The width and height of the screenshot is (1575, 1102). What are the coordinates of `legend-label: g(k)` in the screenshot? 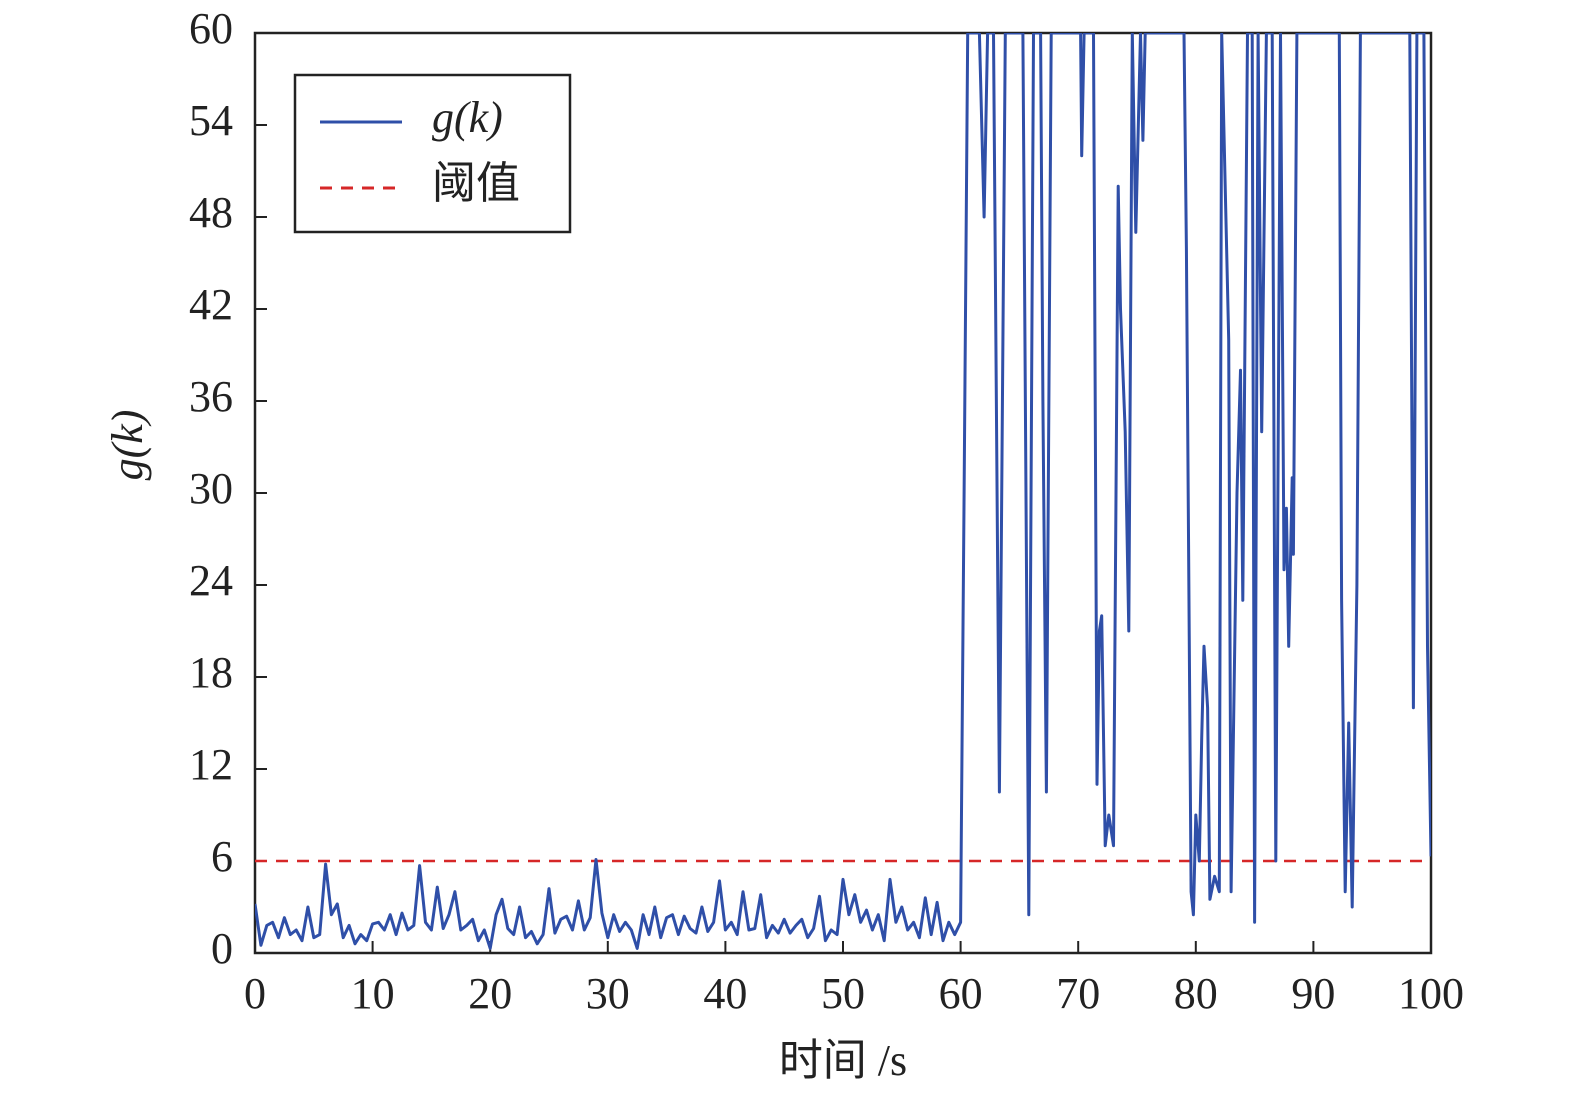 It's located at (467, 117).